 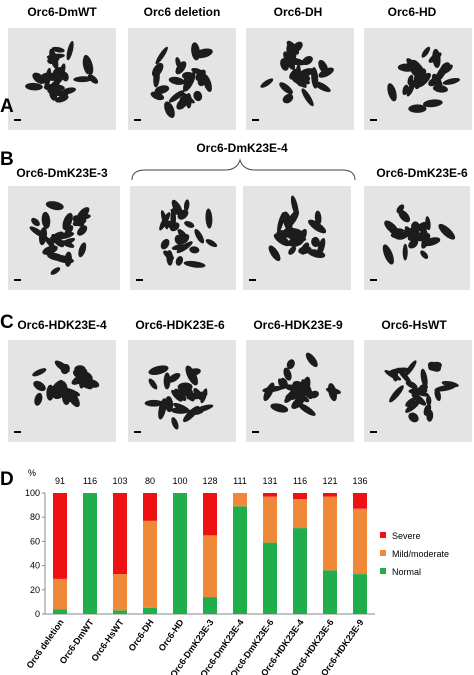 What do you see at coordinates (406, 572) in the screenshot?
I see `legend-label: Normal` at bounding box center [406, 572].